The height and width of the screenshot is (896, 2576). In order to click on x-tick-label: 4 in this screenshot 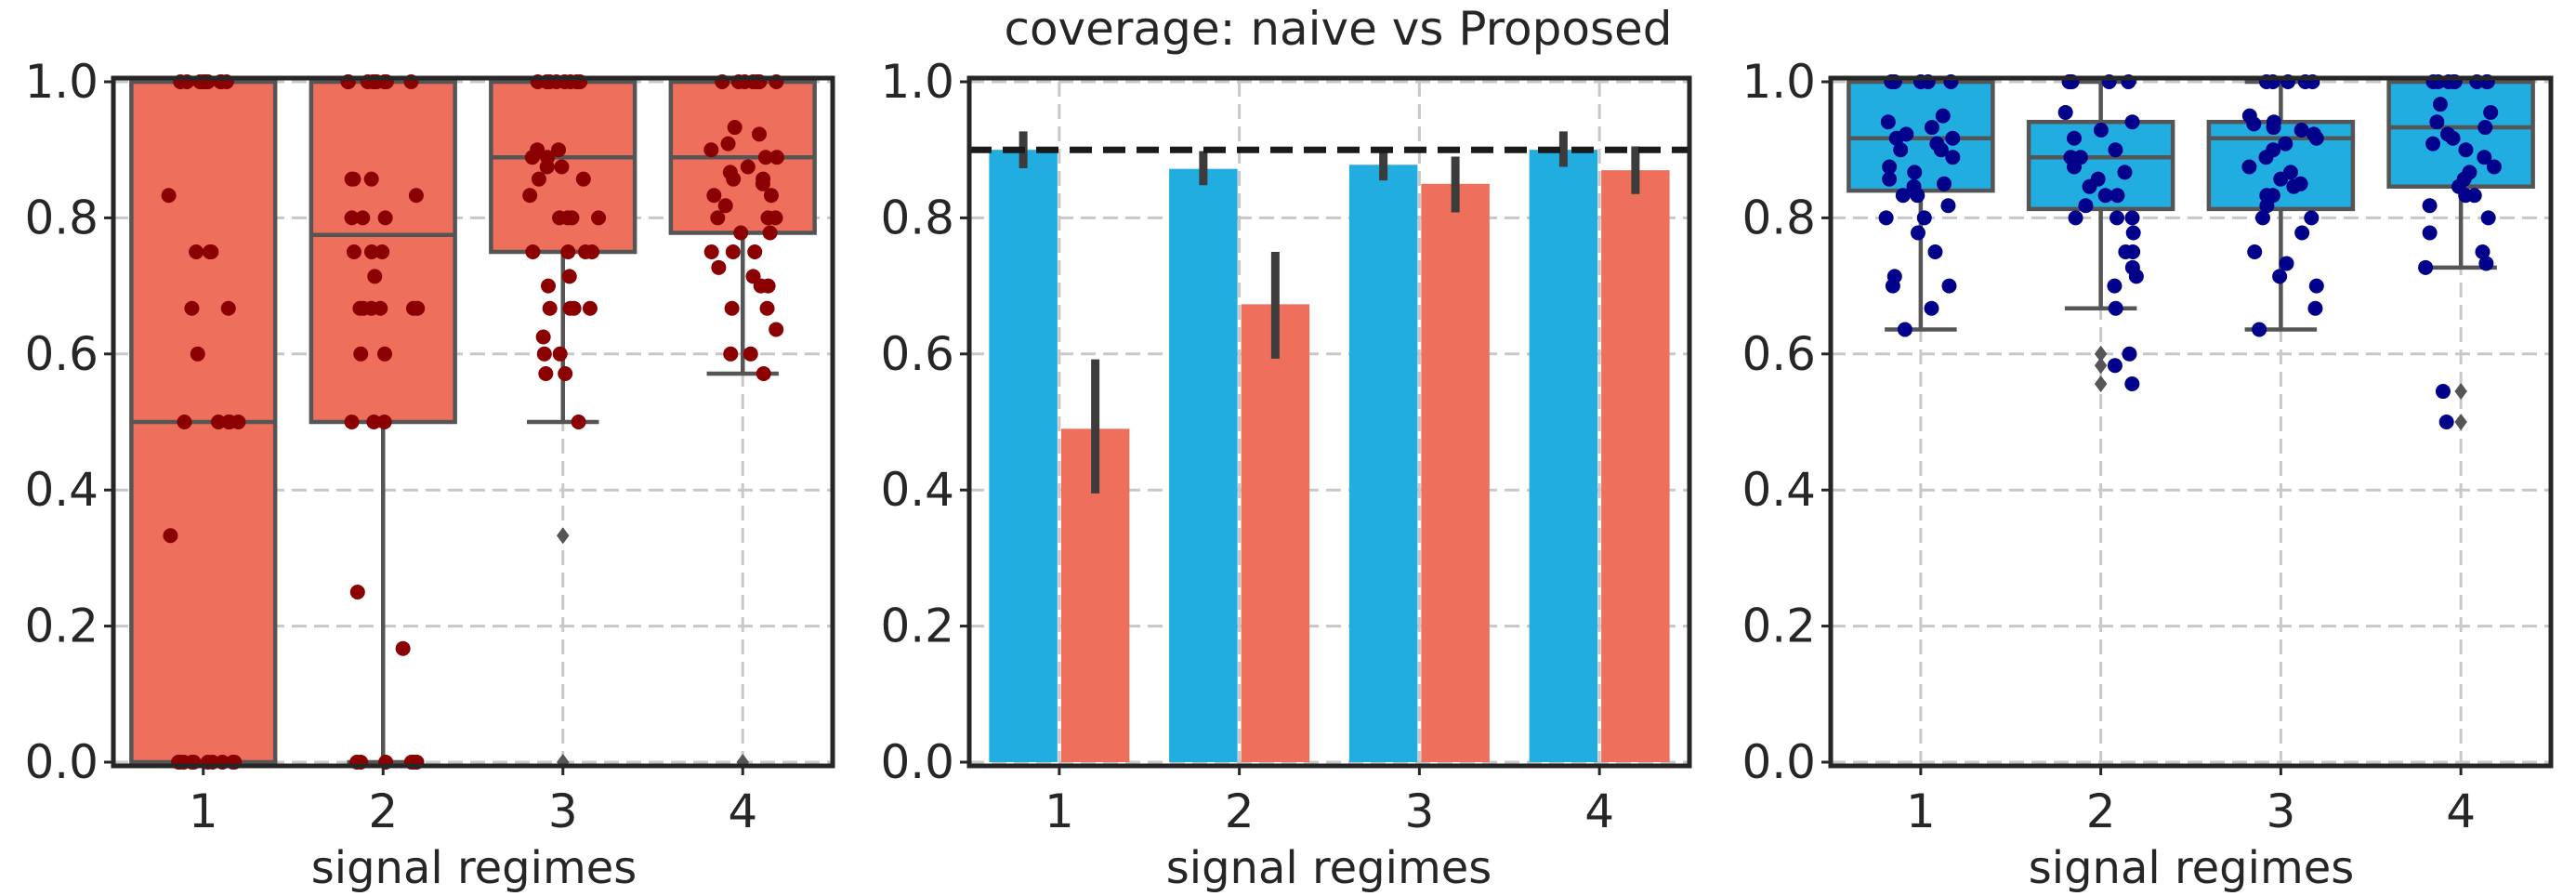, I will do `click(742, 811)`.